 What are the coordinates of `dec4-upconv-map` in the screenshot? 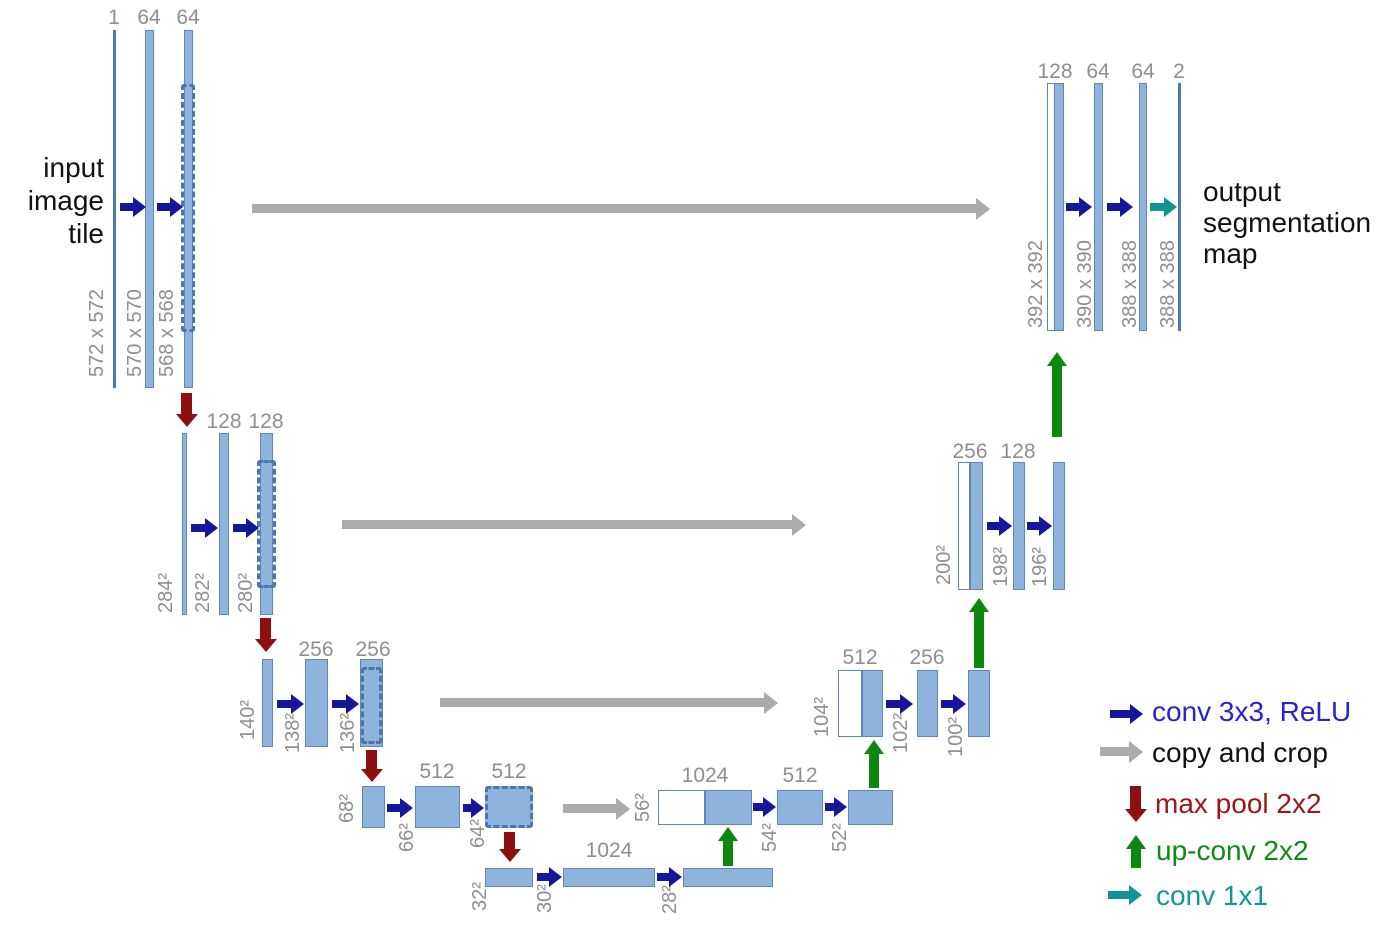 It's located at (728, 807).